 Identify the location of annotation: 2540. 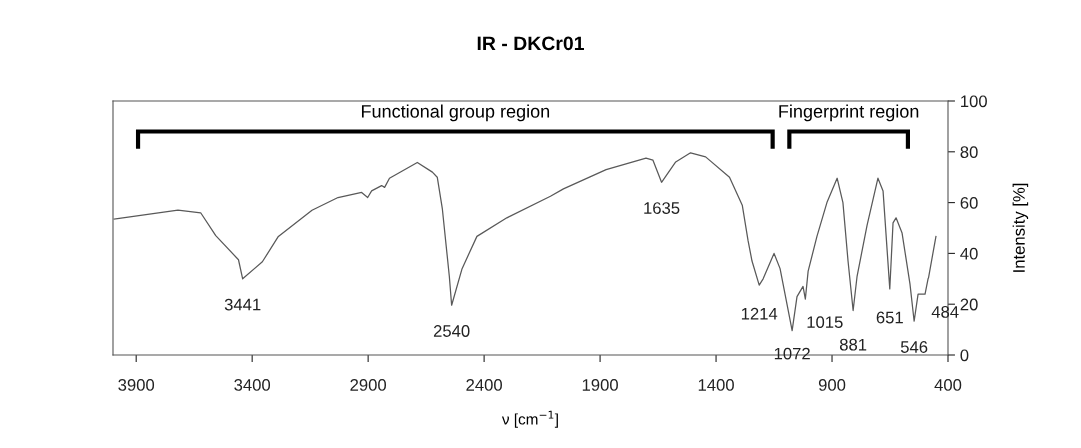
(451, 331).